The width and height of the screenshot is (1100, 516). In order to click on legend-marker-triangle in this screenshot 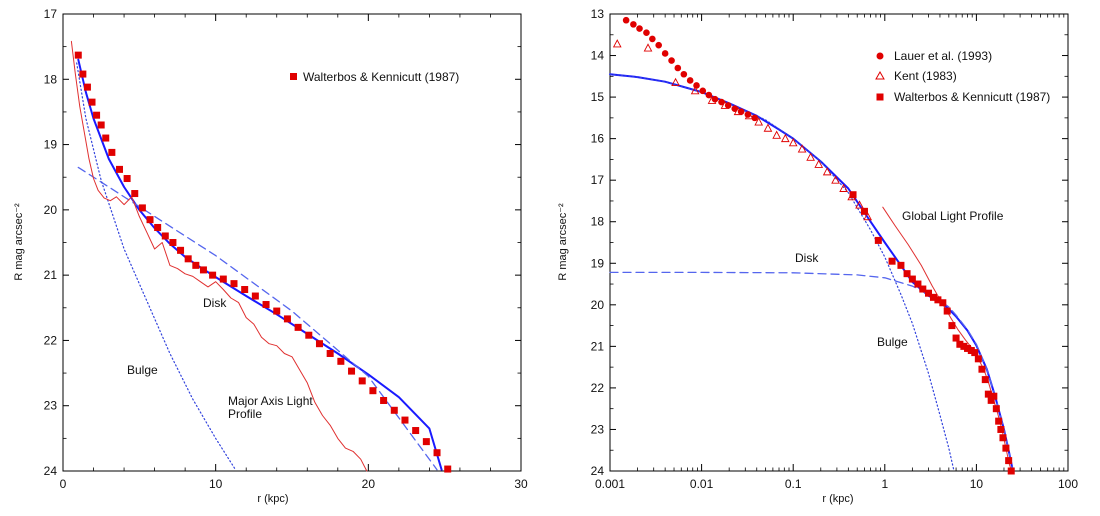, I will do `click(880, 75)`.